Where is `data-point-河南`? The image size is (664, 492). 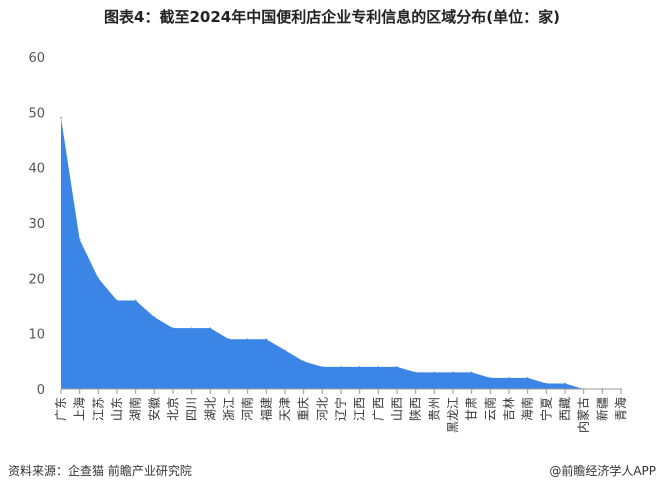 data-point-河南 is located at coordinates (247, 339).